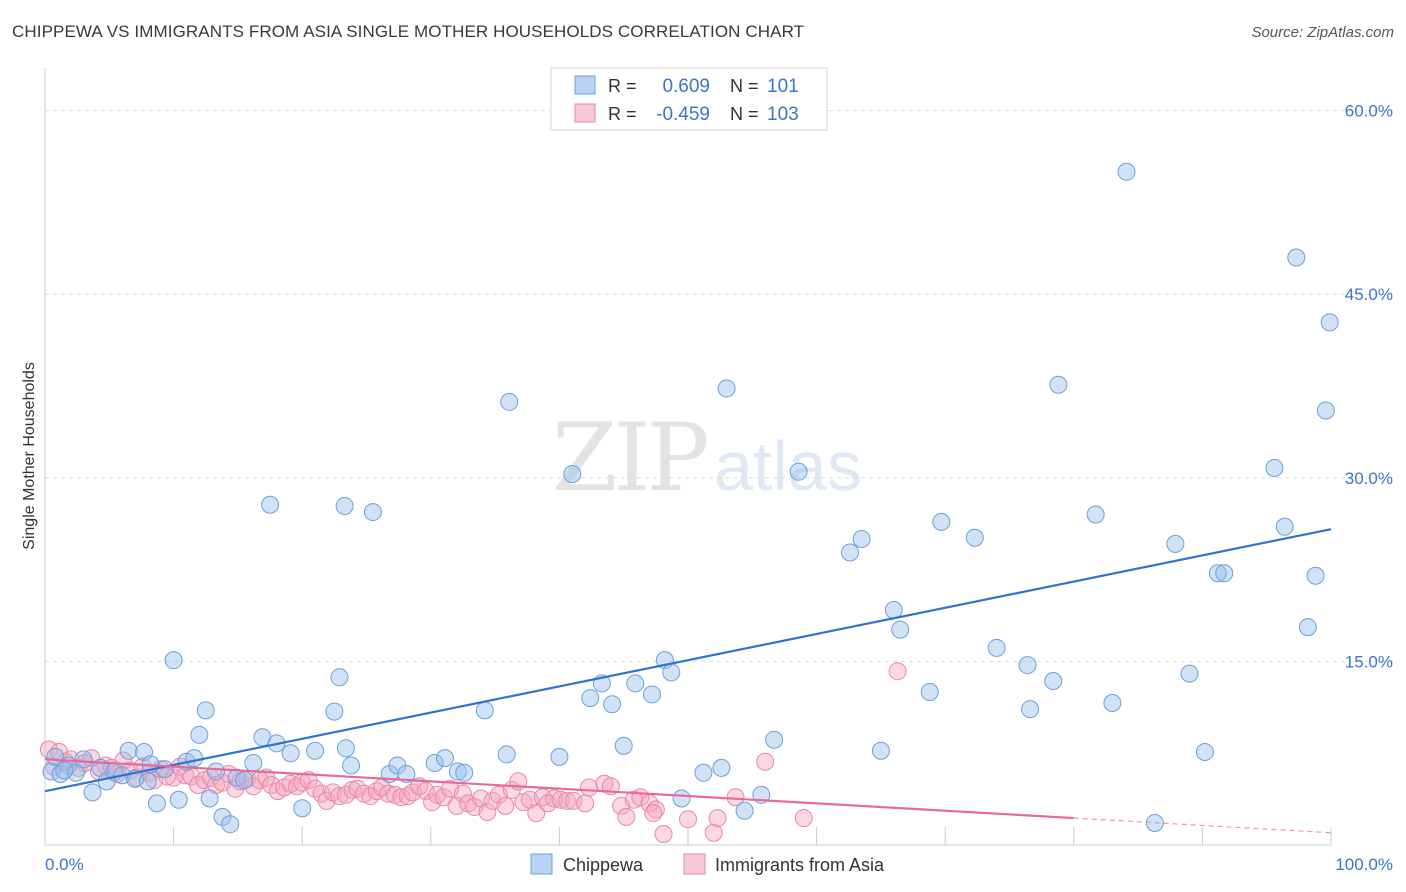  What do you see at coordinates (694, 864) in the screenshot?
I see `bottom-legend-swatch-asia` at bounding box center [694, 864].